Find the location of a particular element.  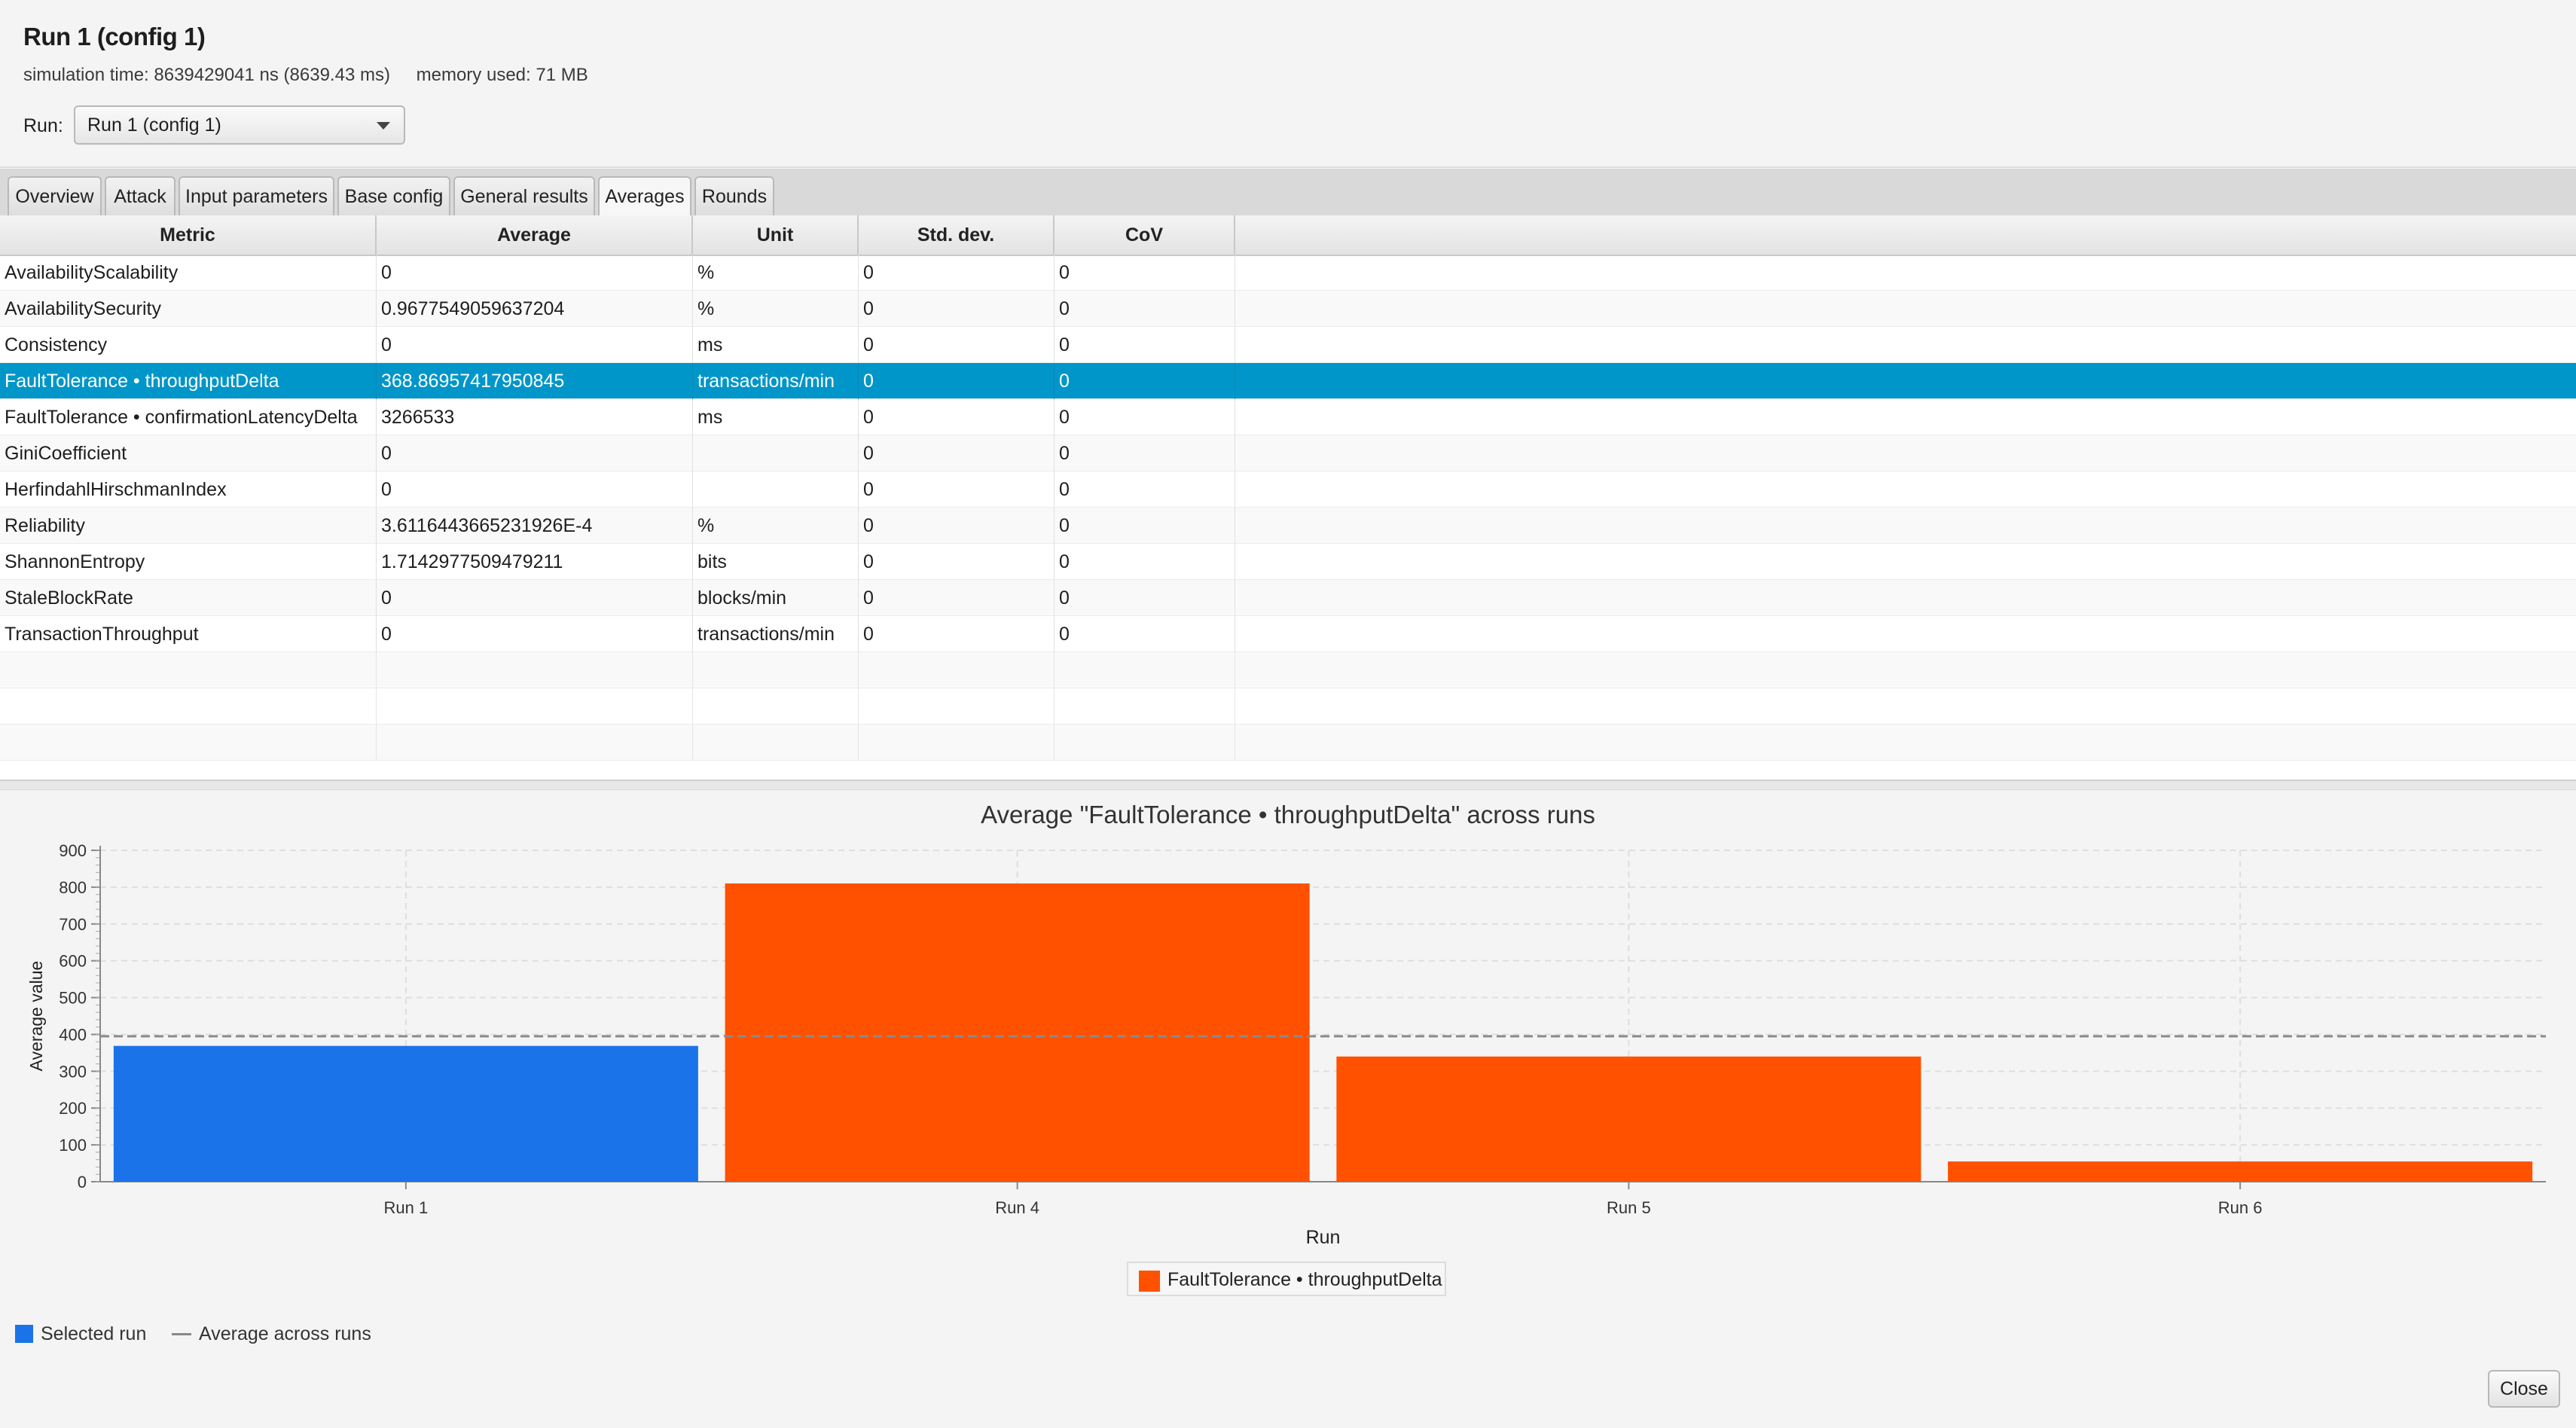

y-tick-label: 0 is located at coordinates (83, 1182).